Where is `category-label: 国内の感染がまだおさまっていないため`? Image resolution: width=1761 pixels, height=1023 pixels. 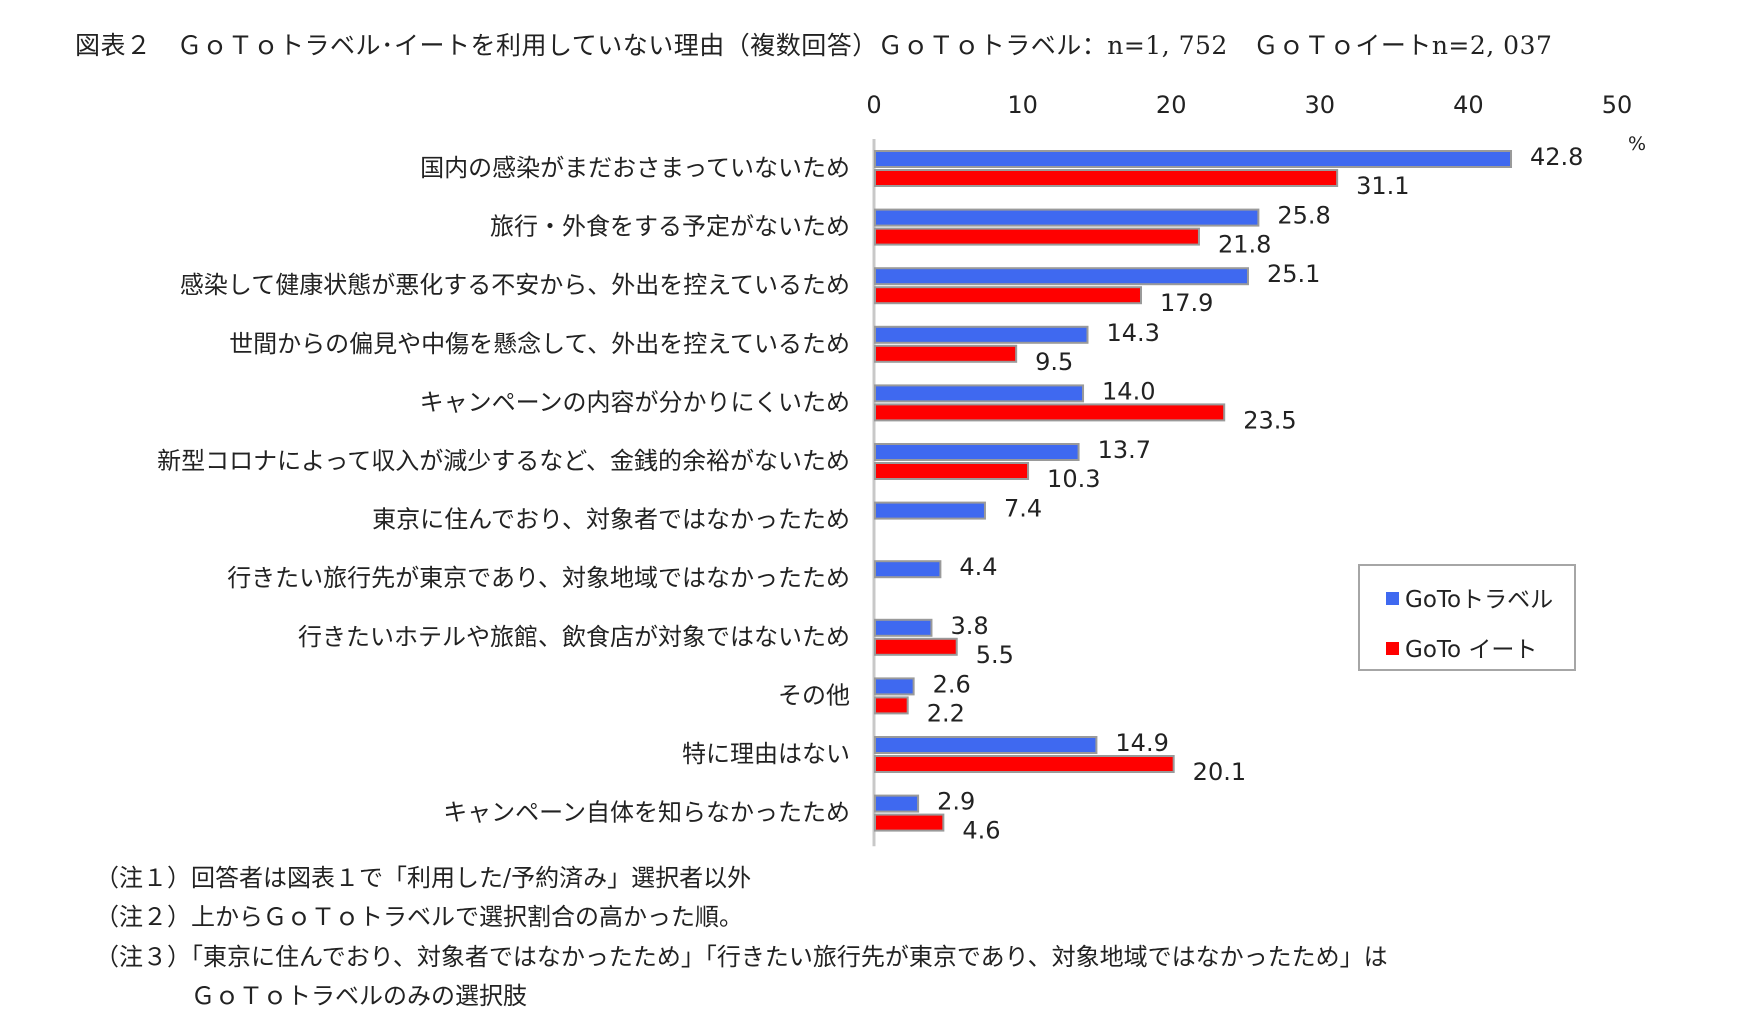 category-label: 国内の感染がまだおさまっていないため is located at coordinates (635, 168).